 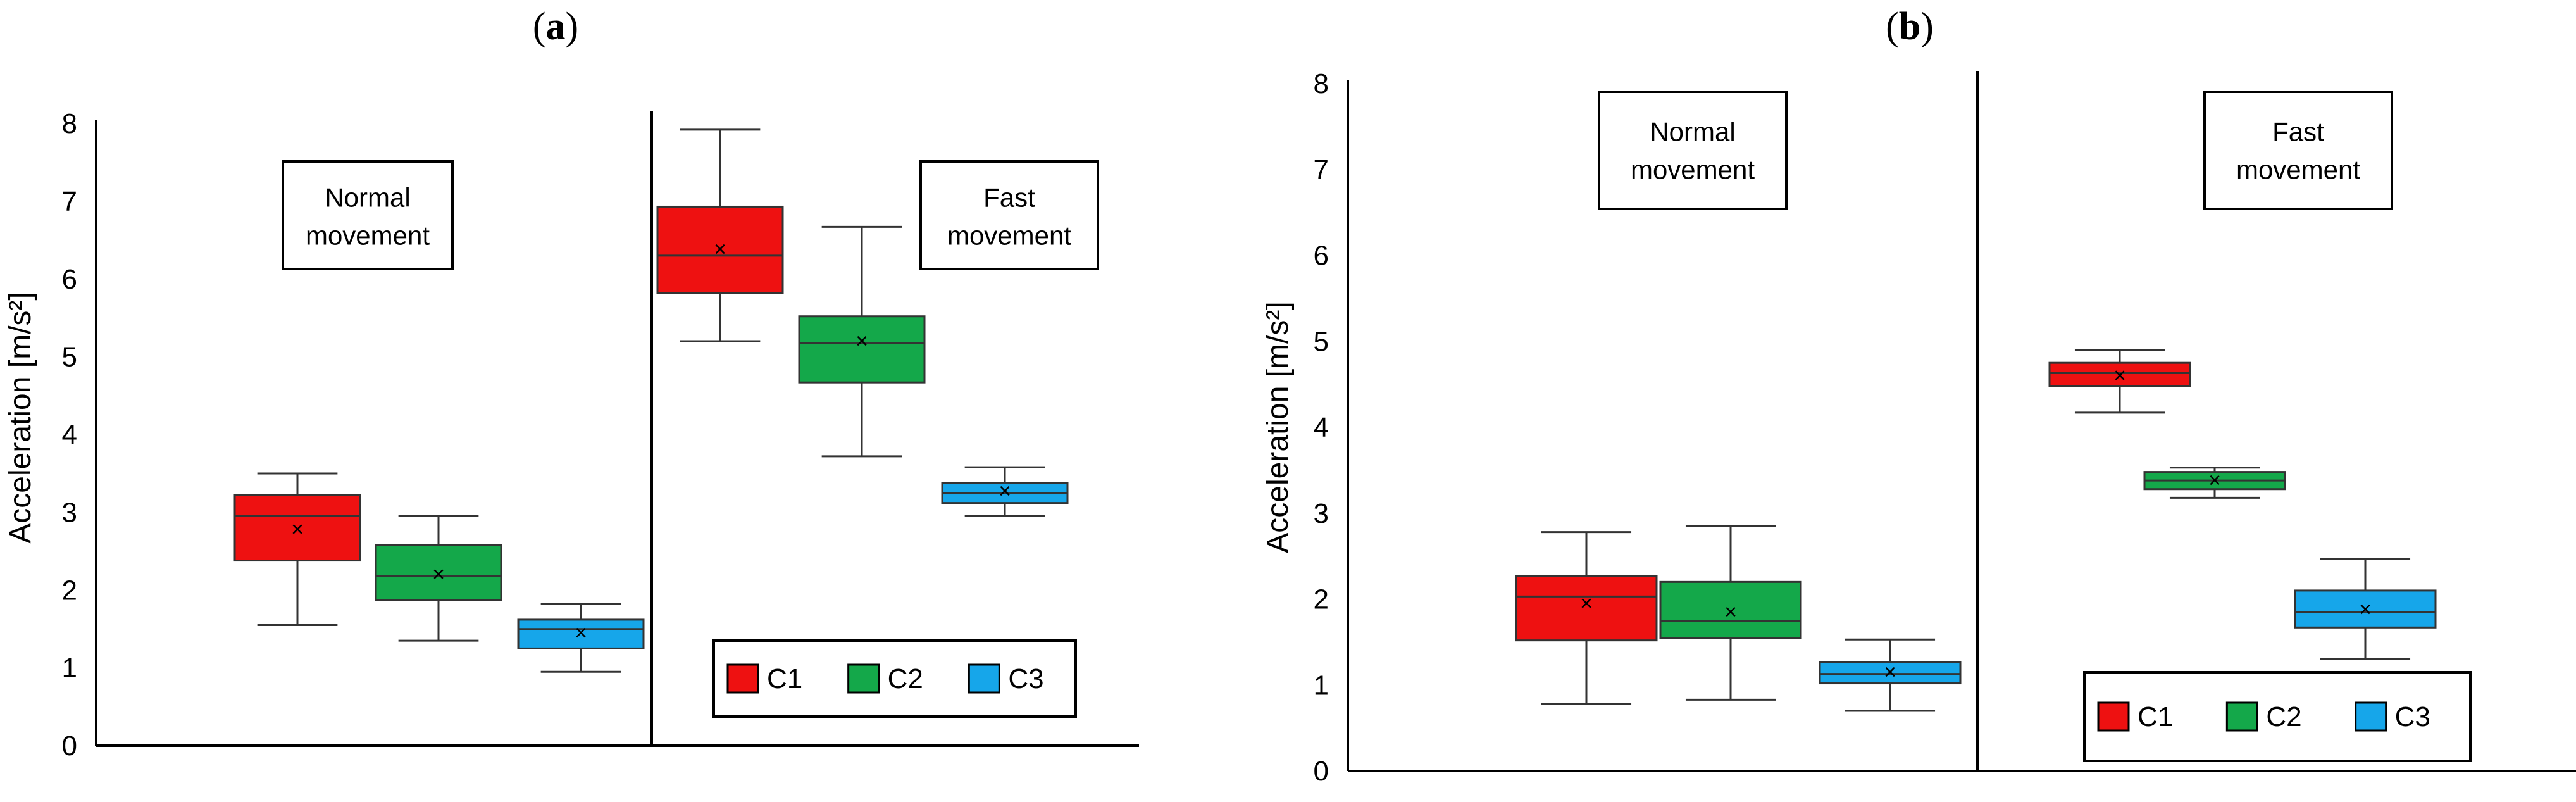 I want to click on panel-label: (a), so click(x=555, y=26).